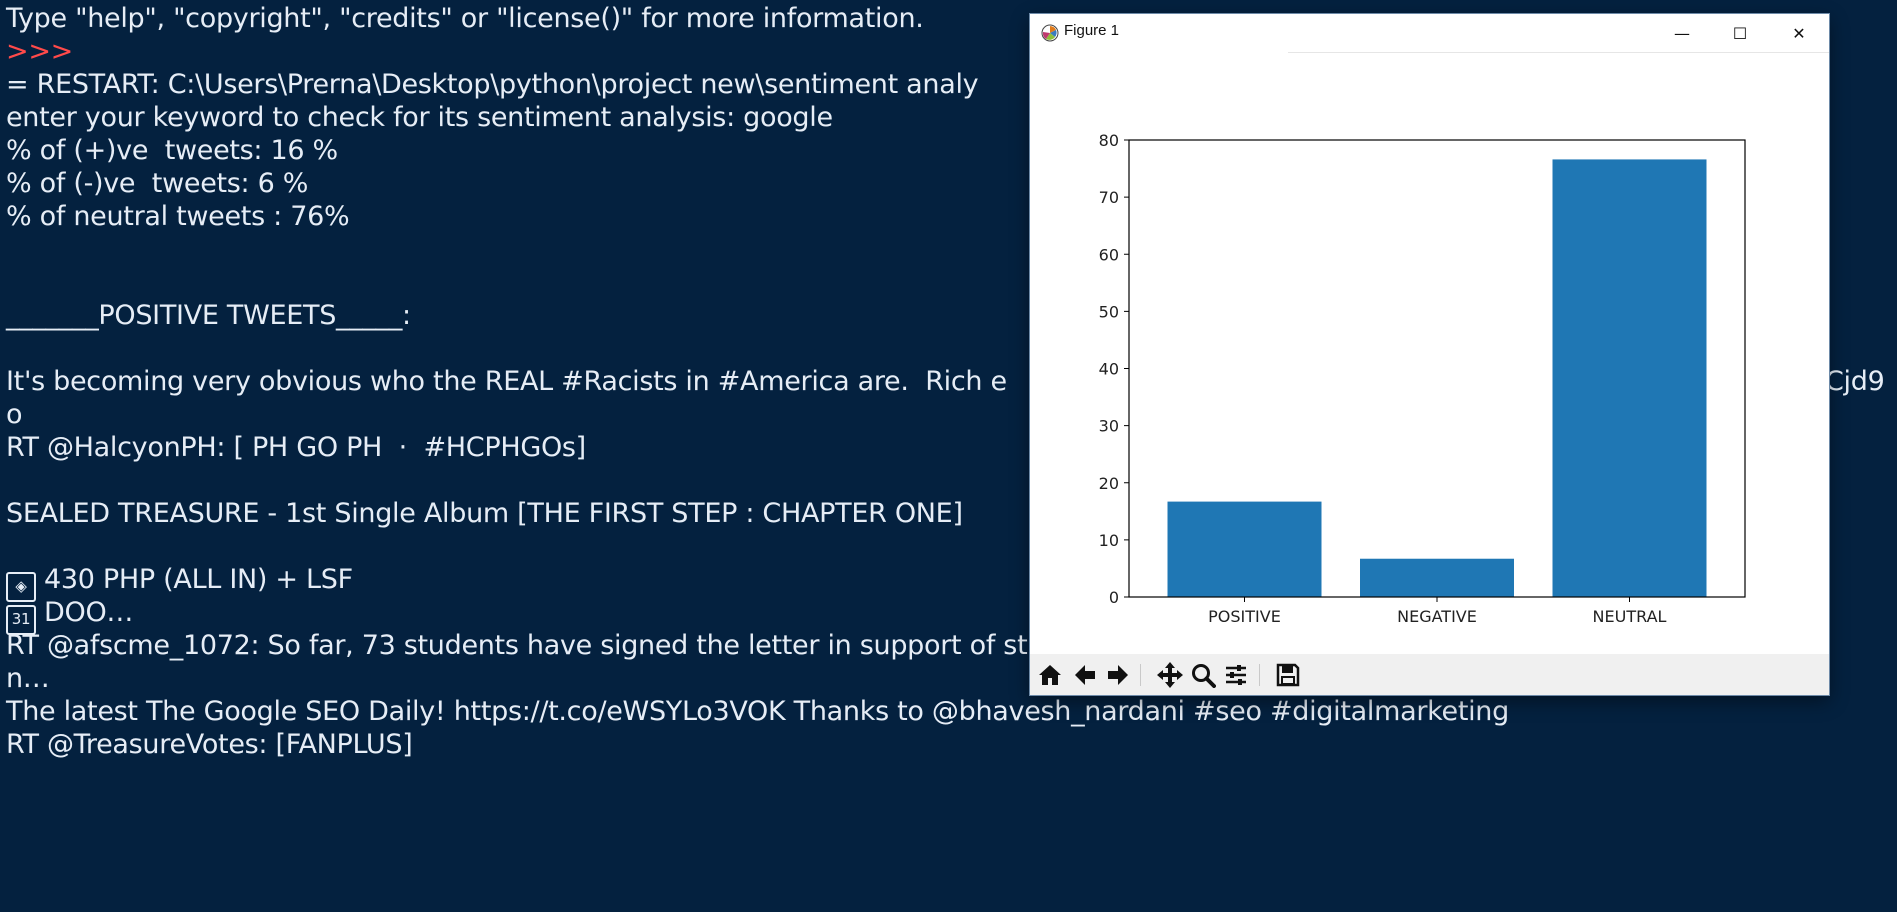 Image resolution: width=1897 pixels, height=912 pixels. What do you see at coordinates (1109, 540) in the screenshot?
I see `y-tick-label: 10` at bounding box center [1109, 540].